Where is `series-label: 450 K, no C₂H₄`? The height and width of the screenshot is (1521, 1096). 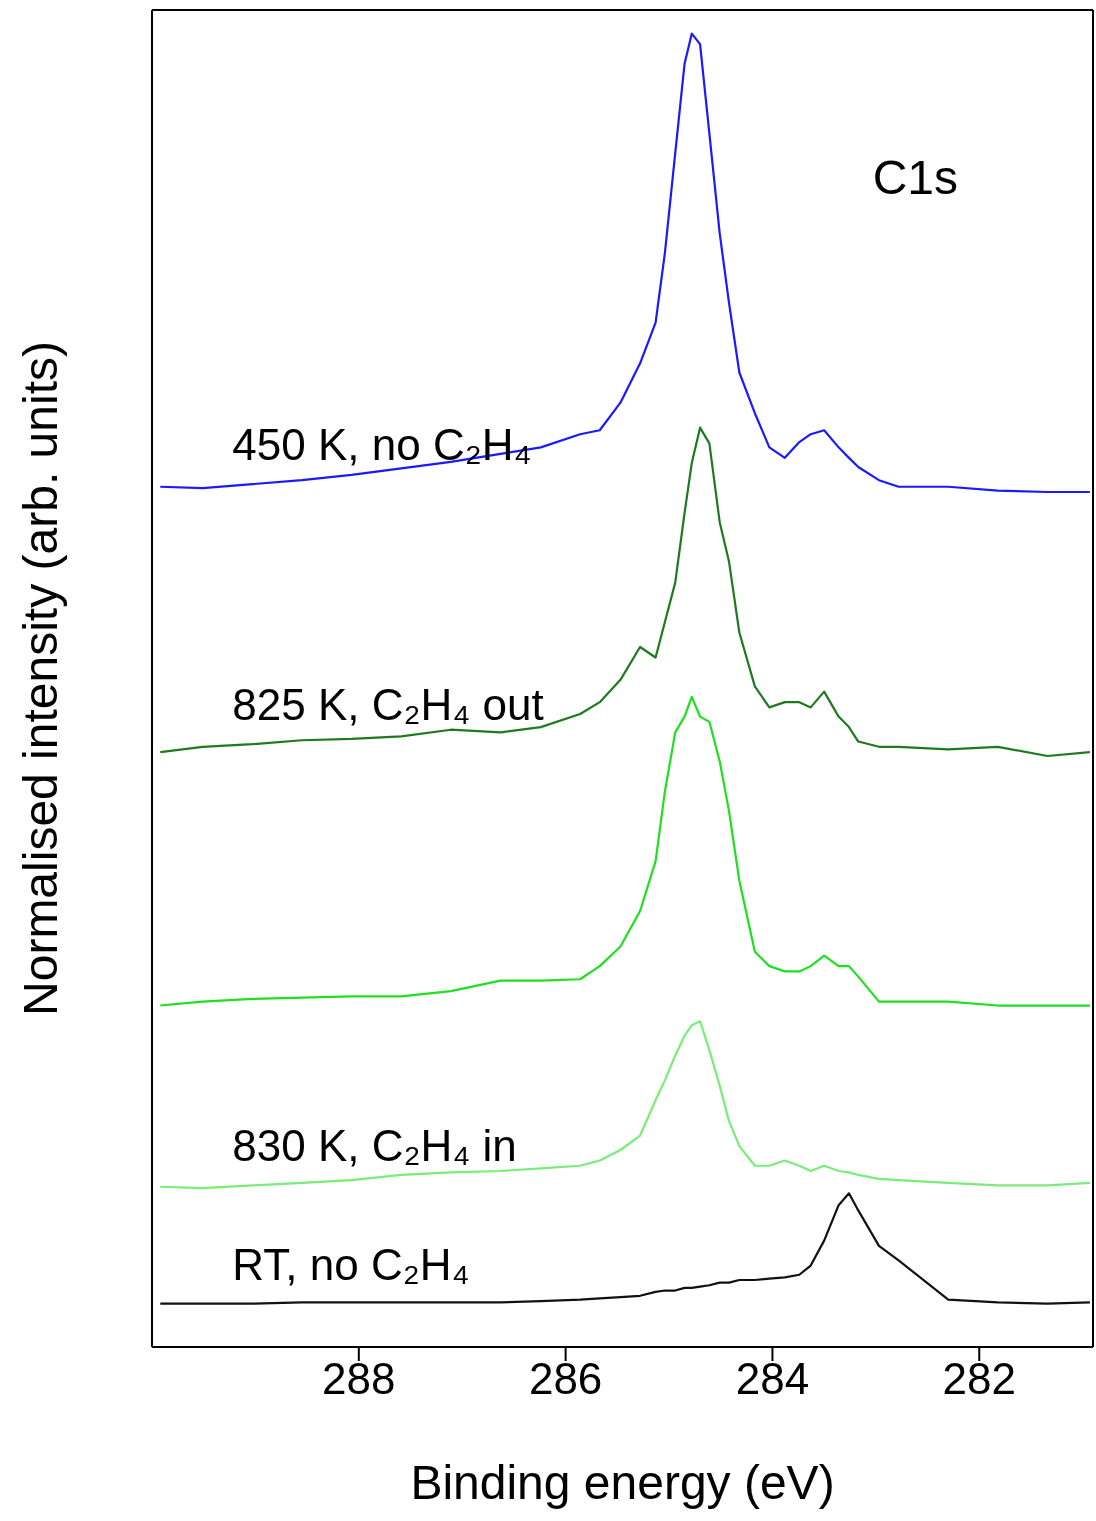 series-label: 450 K, no C₂H₄ is located at coordinates (382, 445).